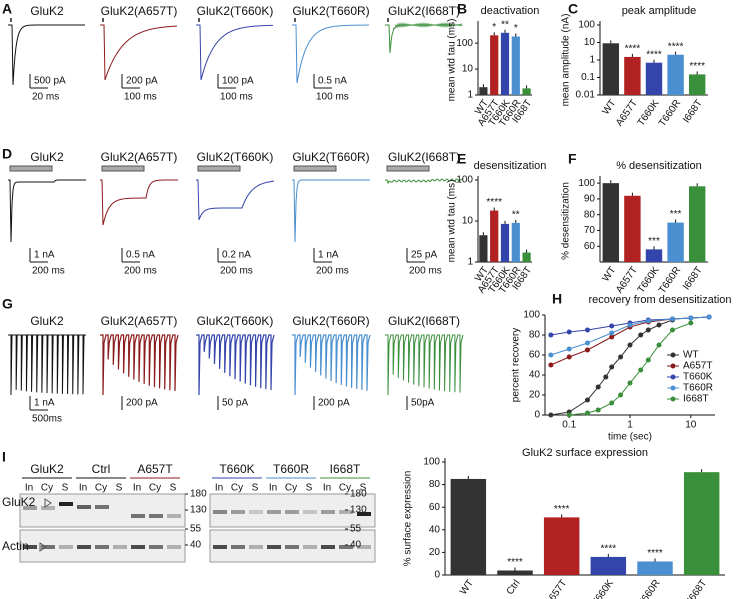  I want to click on panel-letter: G, so click(7, 304).